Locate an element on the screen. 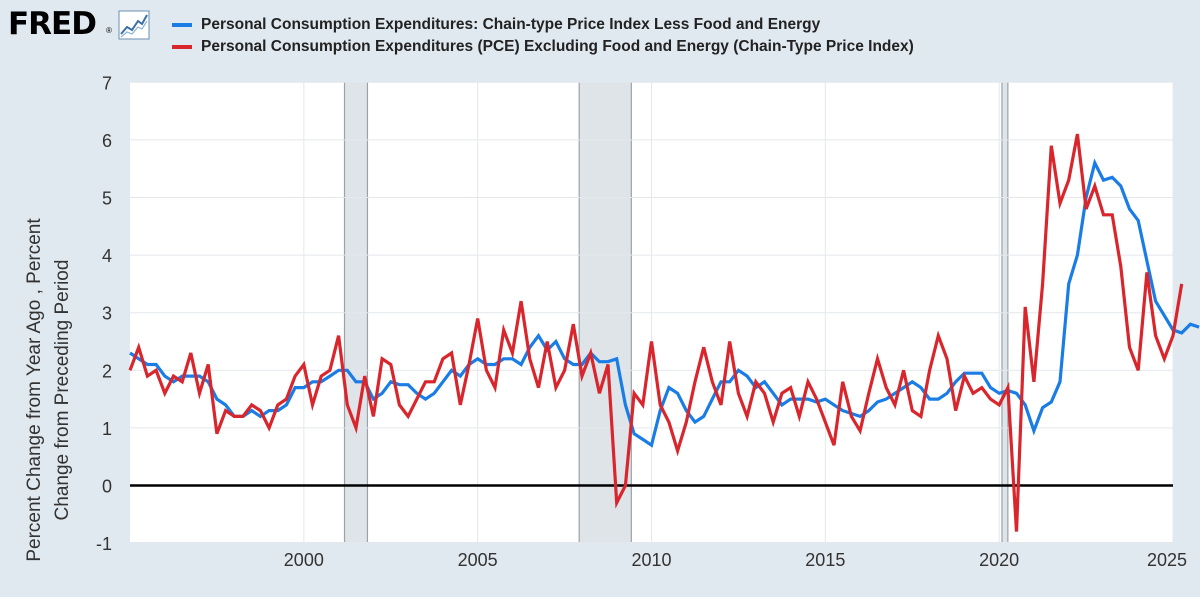 Image resolution: width=1200 pixels, height=597 pixels. y-tick-label: 6 is located at coordinates (107, 141).